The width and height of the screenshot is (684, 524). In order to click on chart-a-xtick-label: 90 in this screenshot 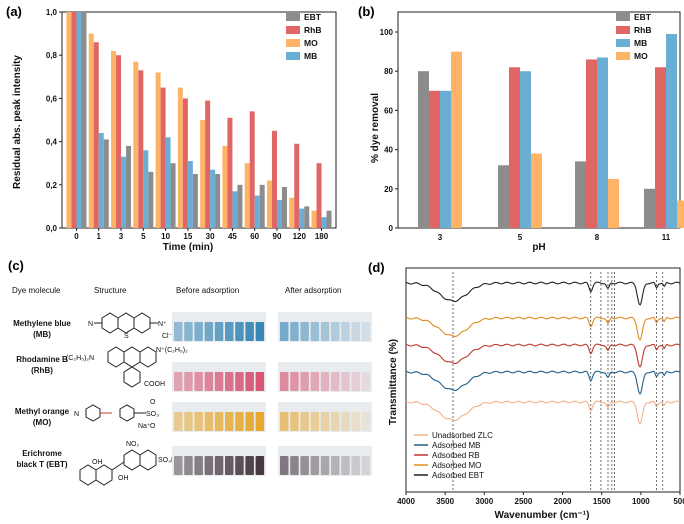, I will do `click(277, 236)`.